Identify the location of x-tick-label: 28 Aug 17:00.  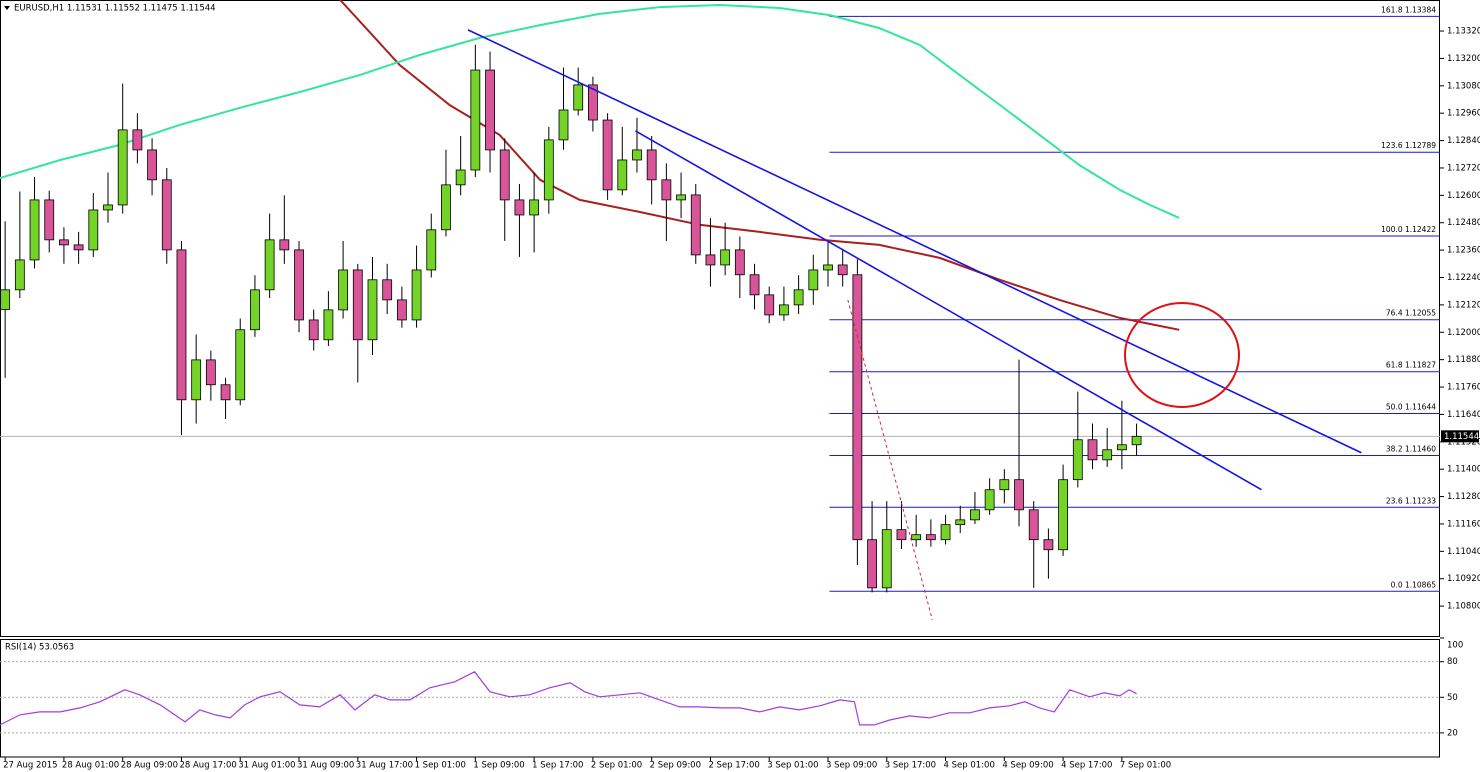
(207, 766).